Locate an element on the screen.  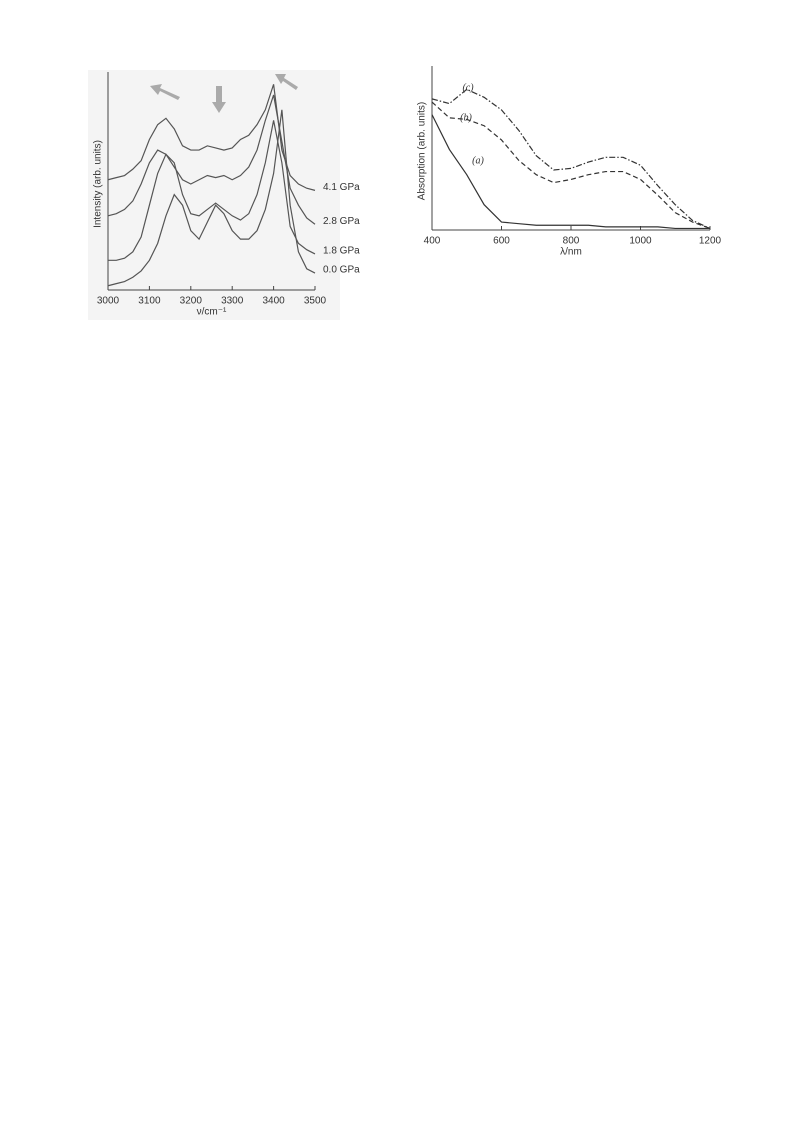
x-tick-label: 3400 is located at coordinates (273, 301).